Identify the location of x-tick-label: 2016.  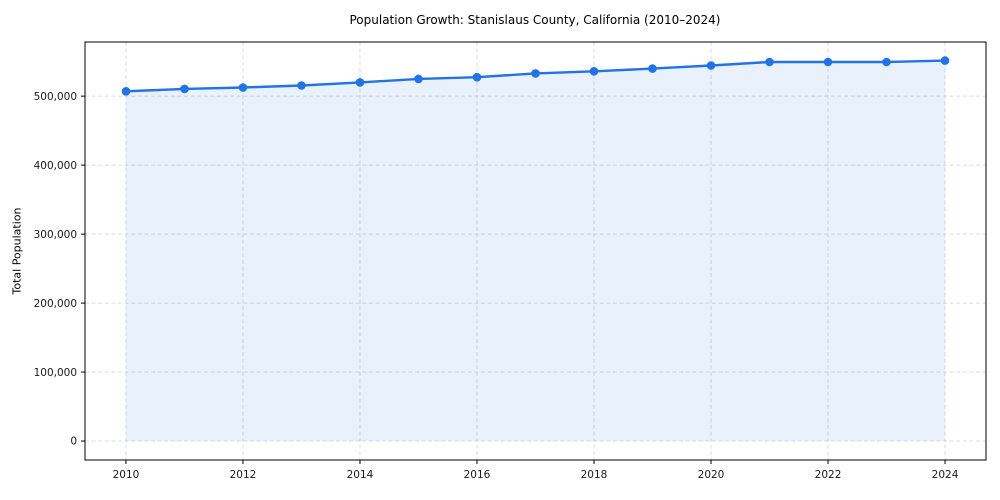
(477, 475).